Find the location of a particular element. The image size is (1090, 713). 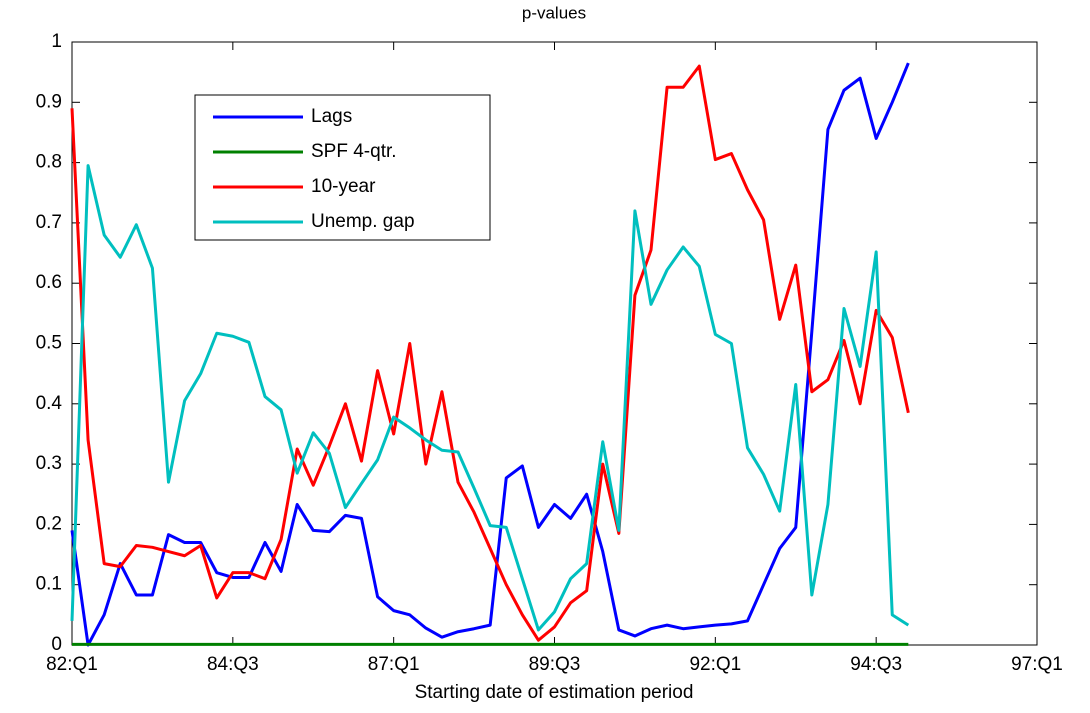

y-tick-label: 0.9 is located at coordinates (49, 101).